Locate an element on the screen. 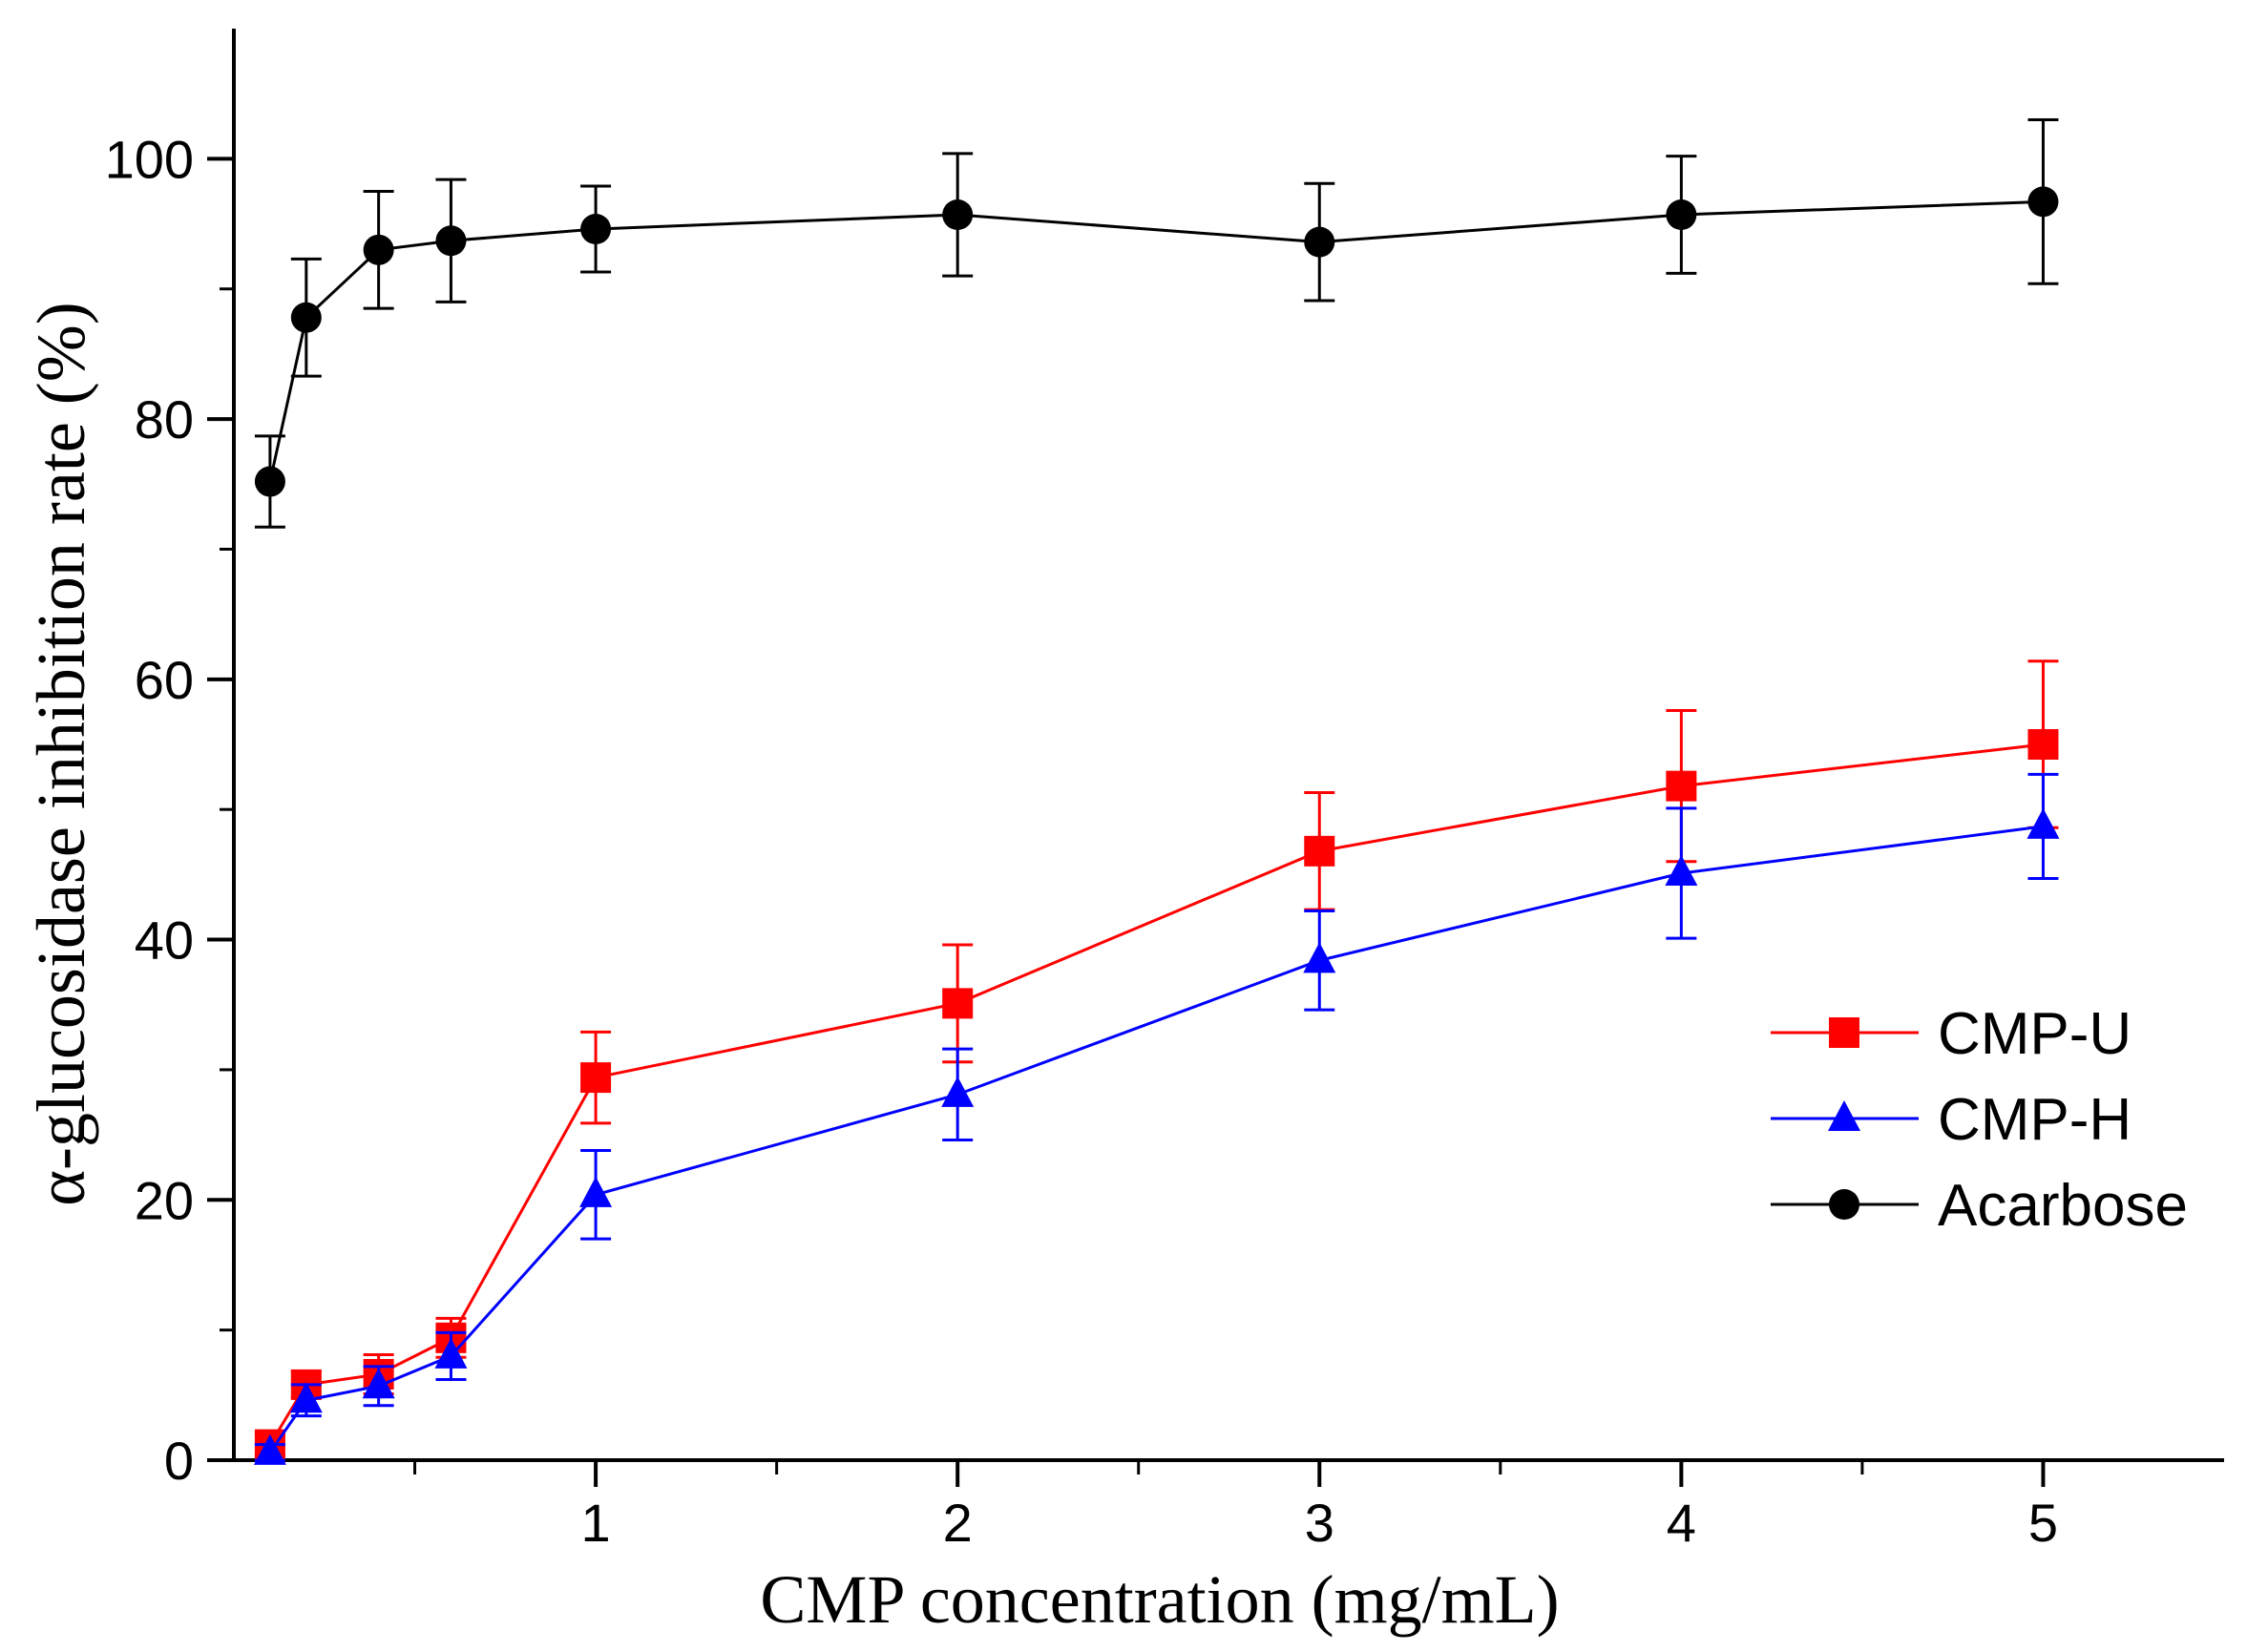 The width and height of the screenshot is (2247, 1652). legend-item-acarbose: Acarbose is located at coordinates (1980, 1206).